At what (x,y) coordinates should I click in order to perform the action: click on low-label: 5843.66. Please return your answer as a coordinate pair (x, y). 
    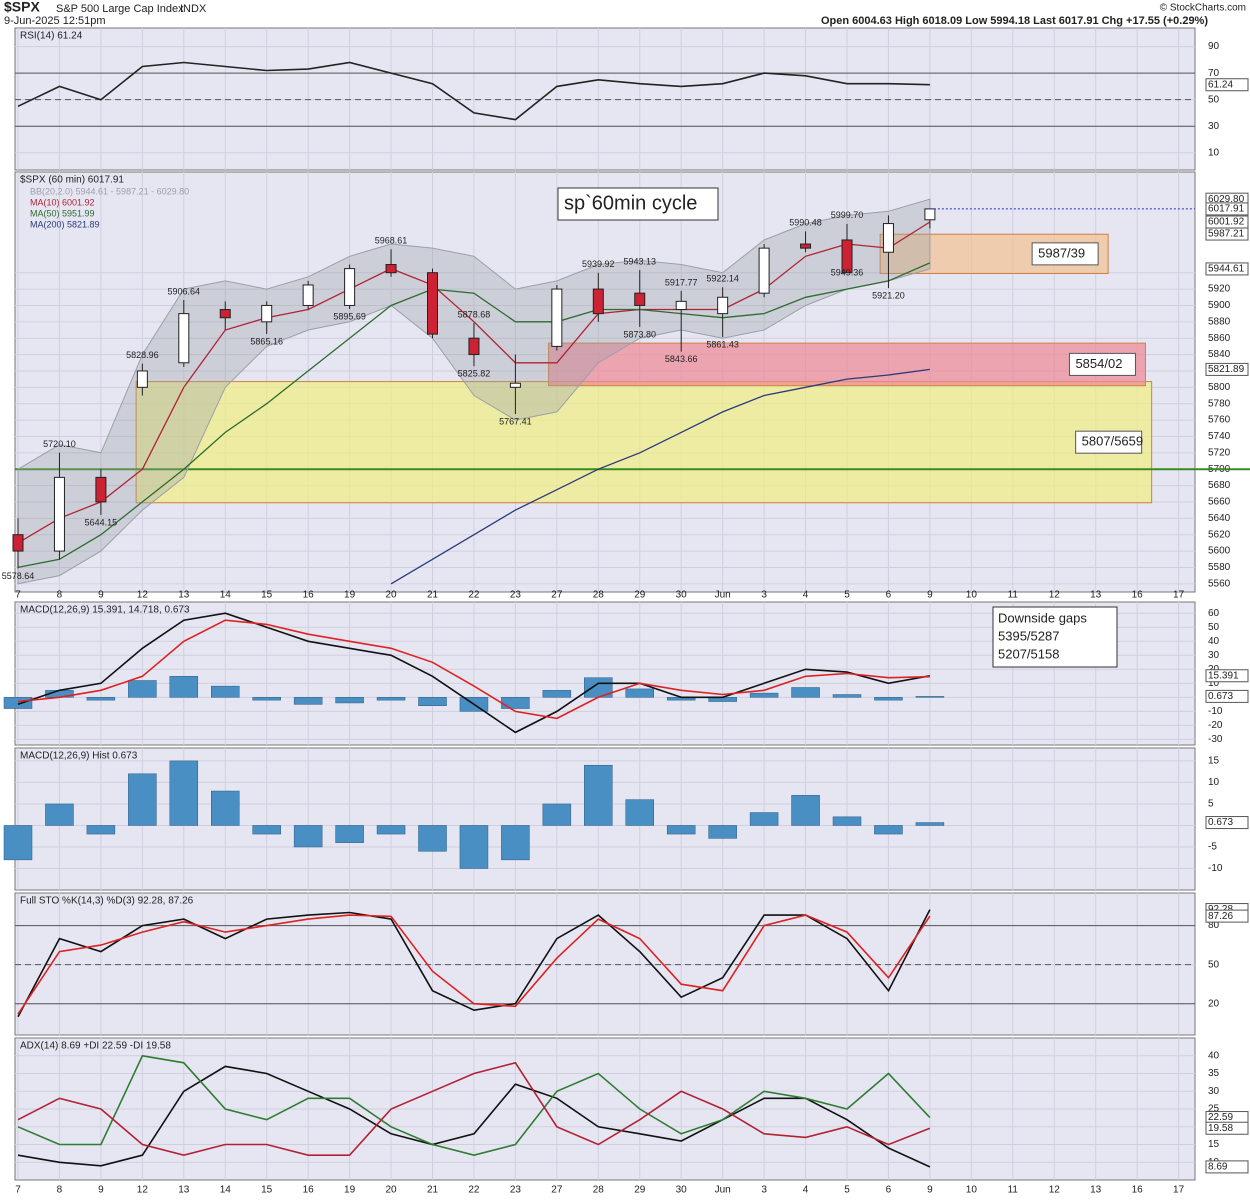
    Looking at the image, I should click on (681, 359).